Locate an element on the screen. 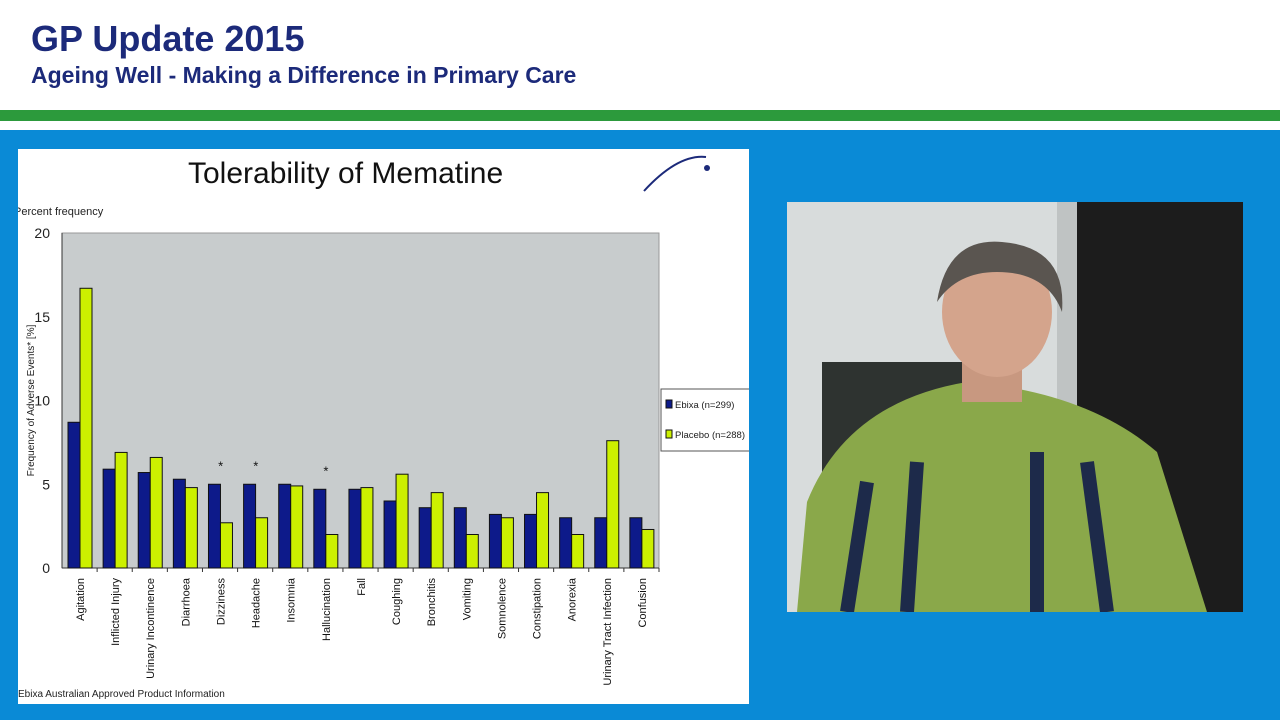 This screenshot has width=1280, height=720. page-title: GP Update 2015 is located at coordinates (168, 38).